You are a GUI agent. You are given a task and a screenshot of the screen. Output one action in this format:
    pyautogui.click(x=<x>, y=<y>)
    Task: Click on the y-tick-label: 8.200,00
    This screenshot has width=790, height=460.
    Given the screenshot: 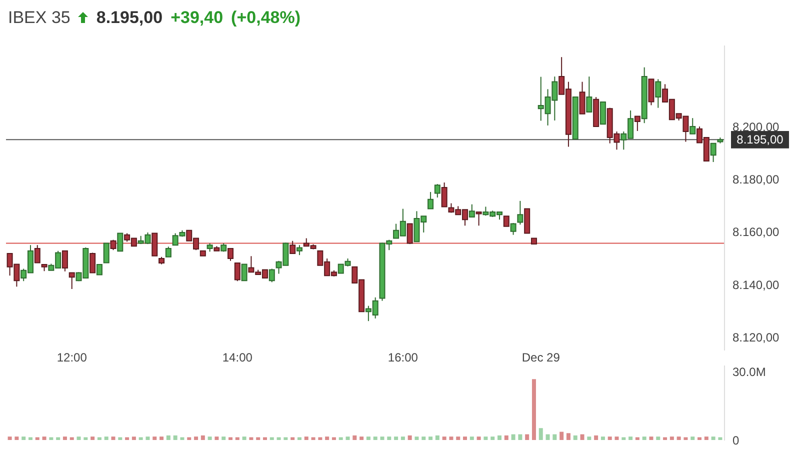 What is the action you would take?
    pyautogui.click(x=756, y=127)
    